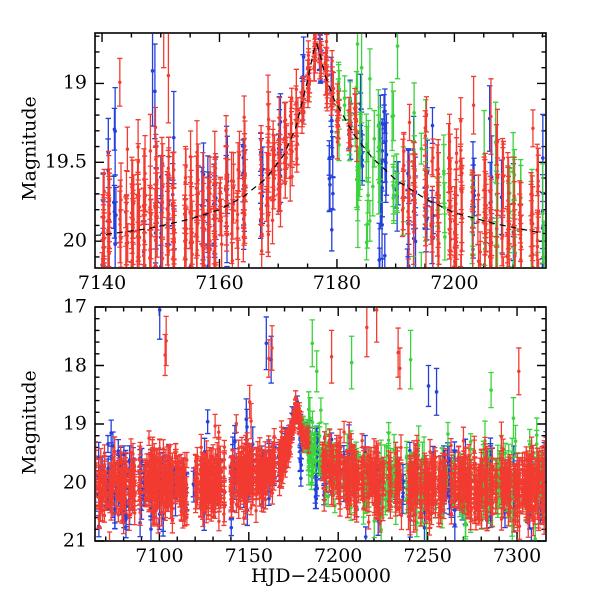 This screenshot has width=600, height=600. I want to click on top-panel-y-axis-title: Magnitude, so click(29, 148).